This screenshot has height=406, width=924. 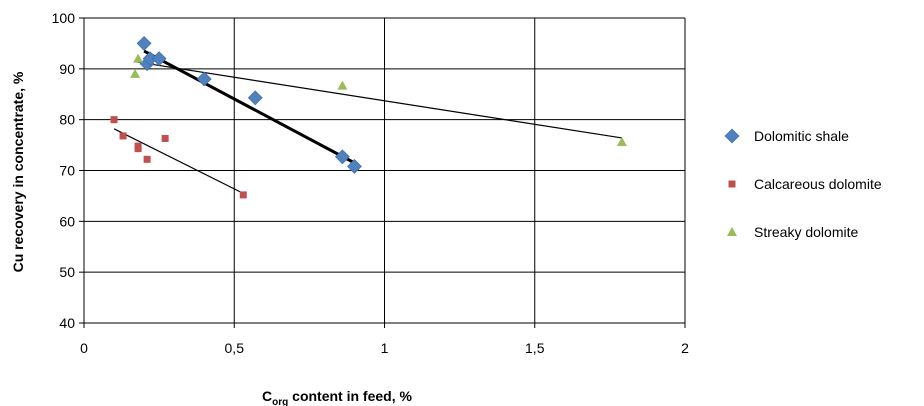 What do you see at coordinates (801, 136) in the screenshot?
I see `legend-label-dolomitic-shale: Dolomitic shale` at bounding box center [801, 136].